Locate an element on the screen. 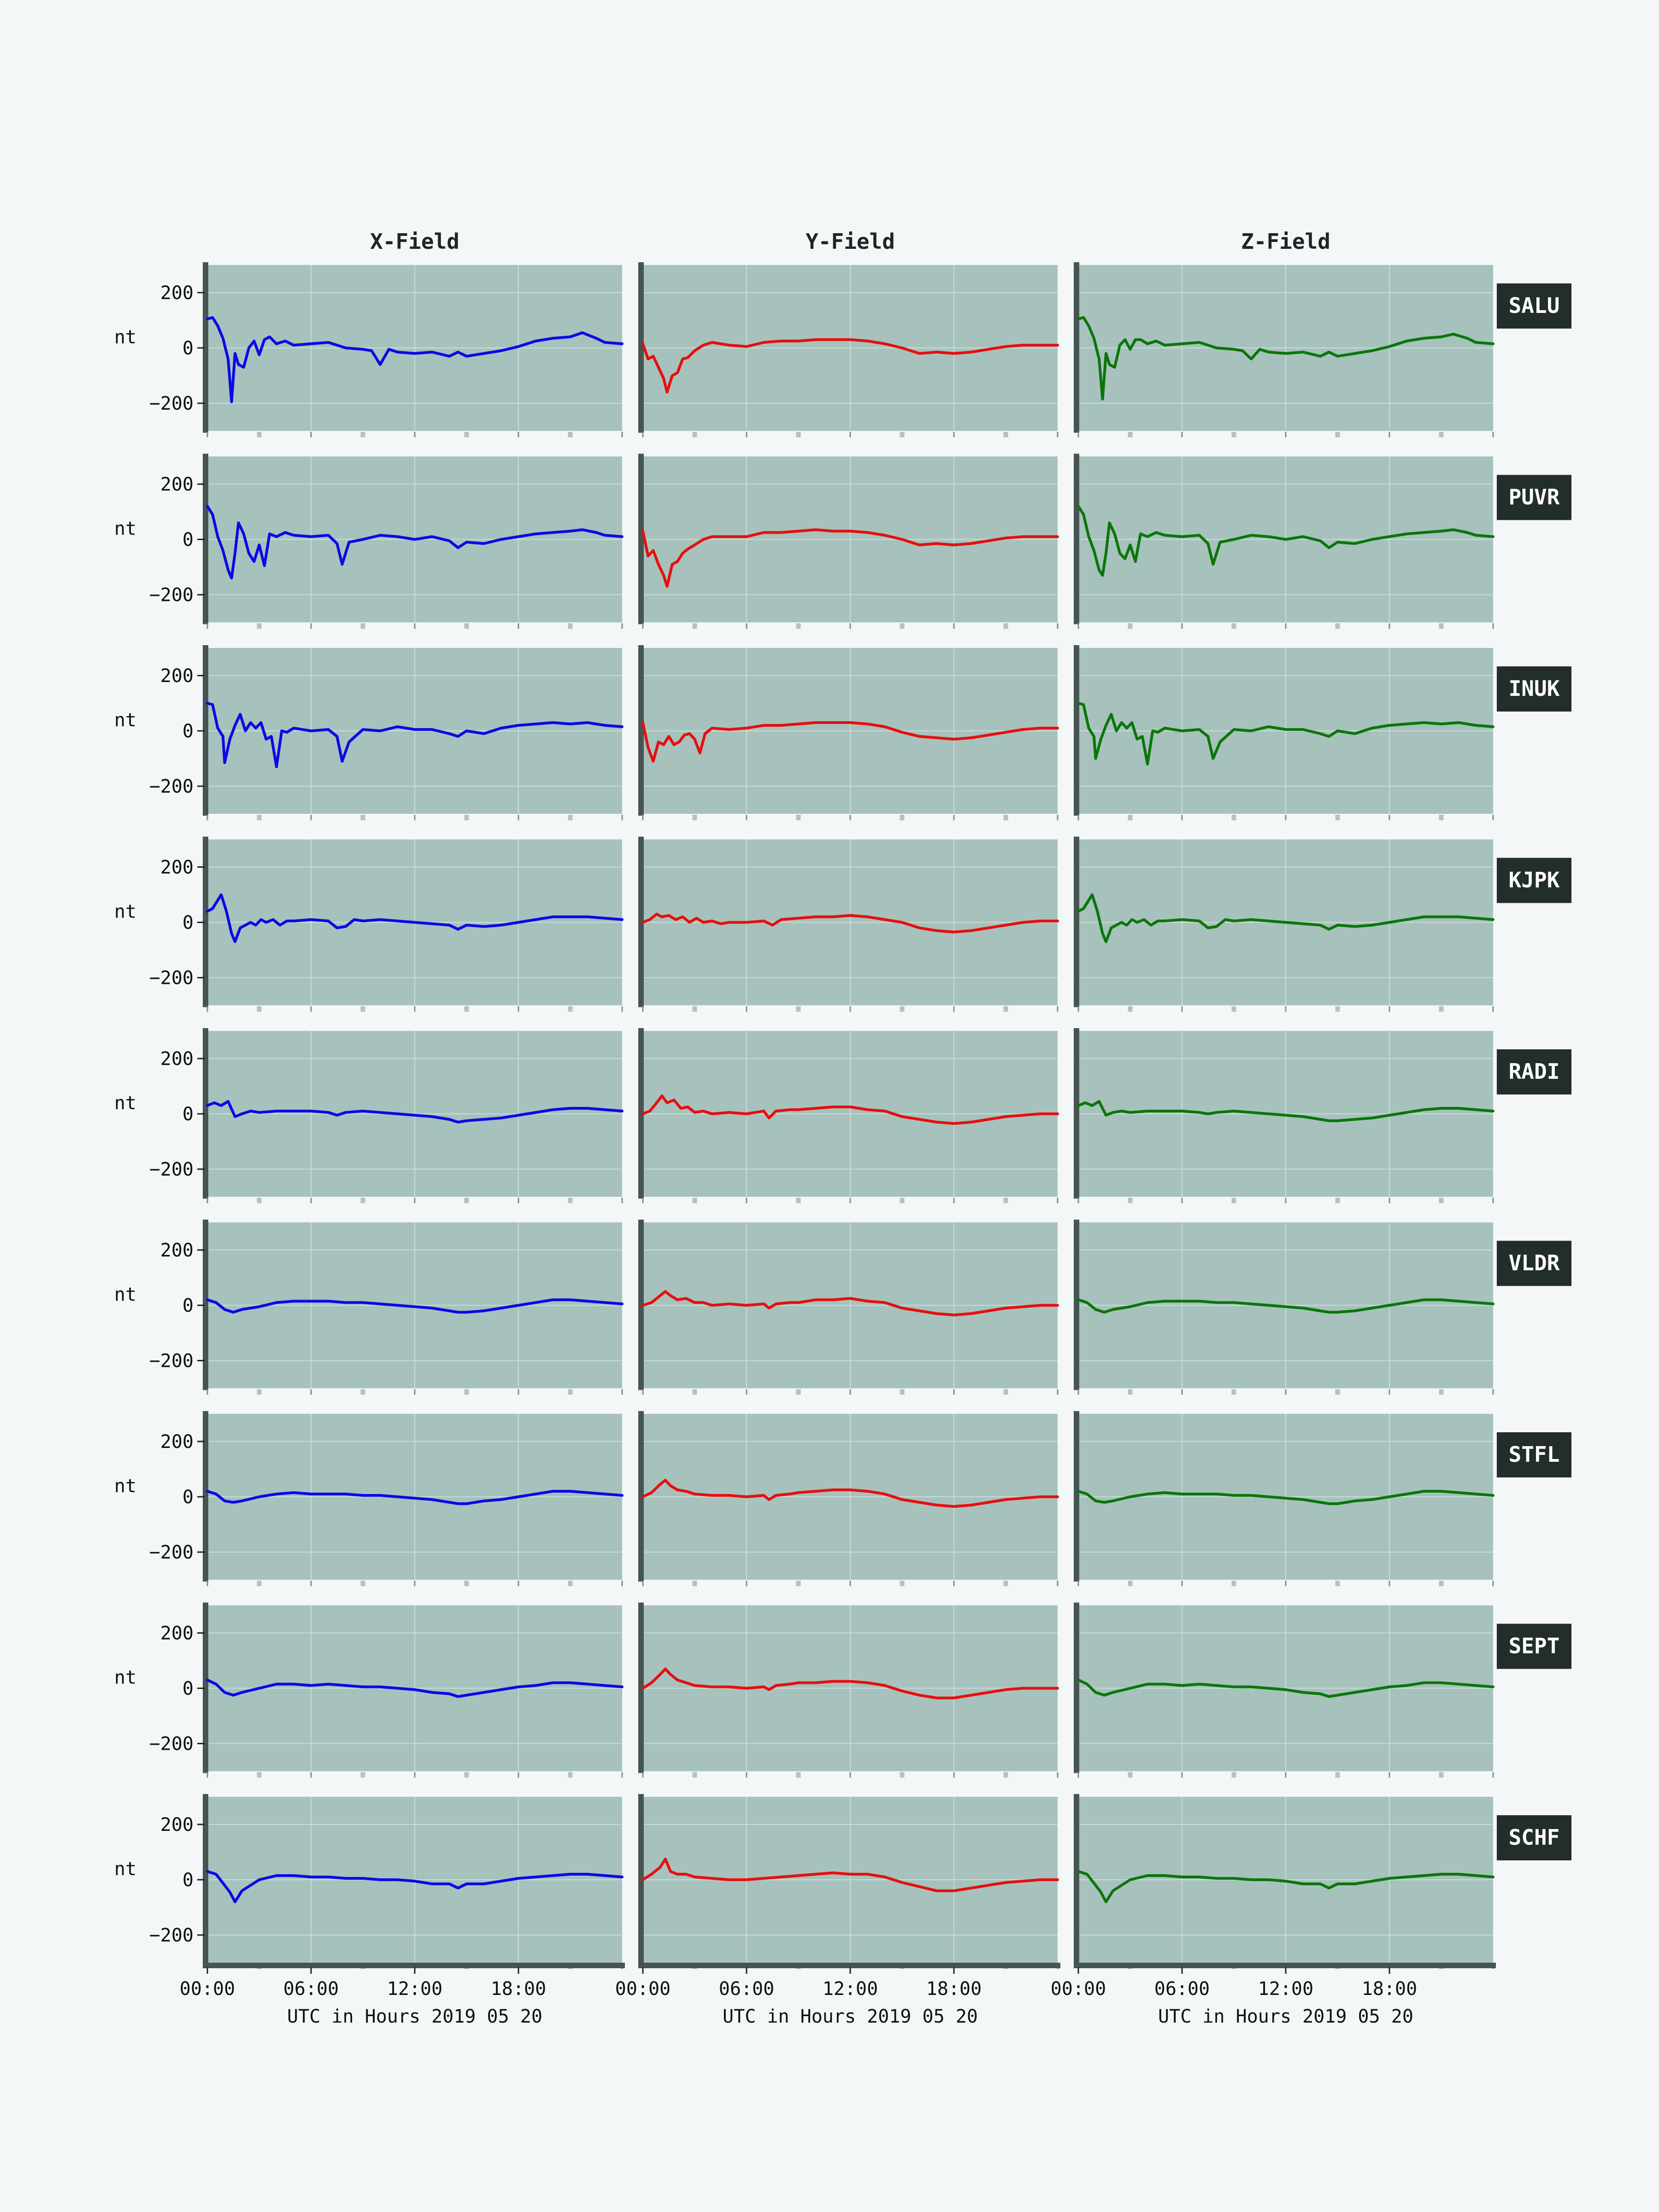 This screenshot has width=1659, height=2212. series-line-sept-y is located at coordinates (850, 1683).